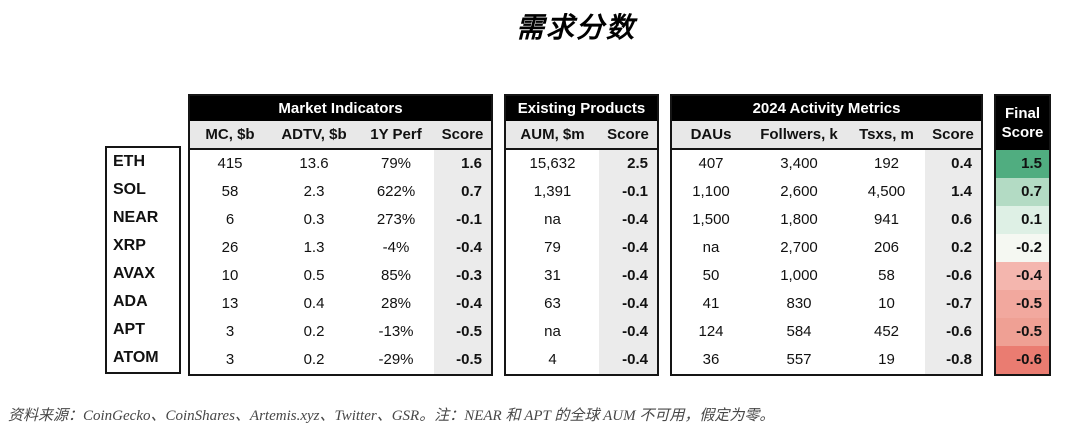 The height and width of the screenshot is (432, 1080). I want to click on table-row: 31 -0.4, so click(581, 276).